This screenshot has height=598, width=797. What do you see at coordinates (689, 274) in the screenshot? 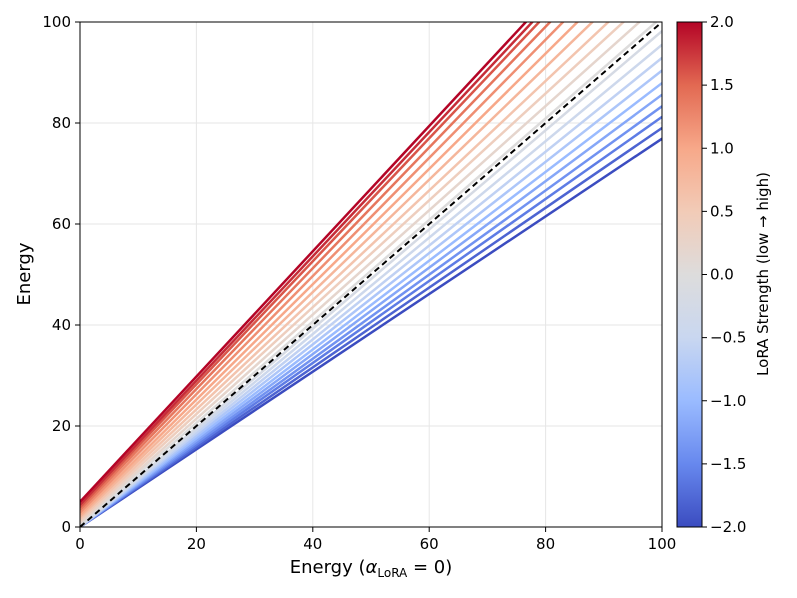
I see `colorbar` at bounding box center [689, 274].